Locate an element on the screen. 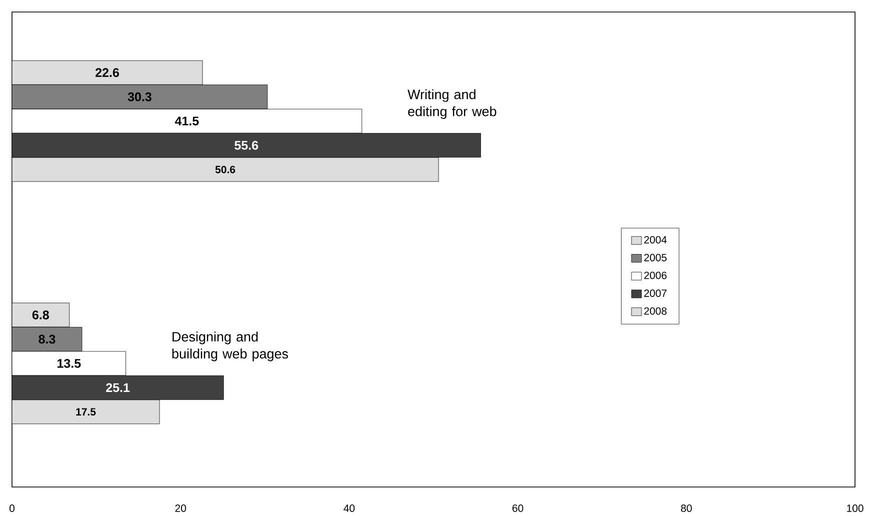  legend-label: 2008 is located at coordinates (655, 311).